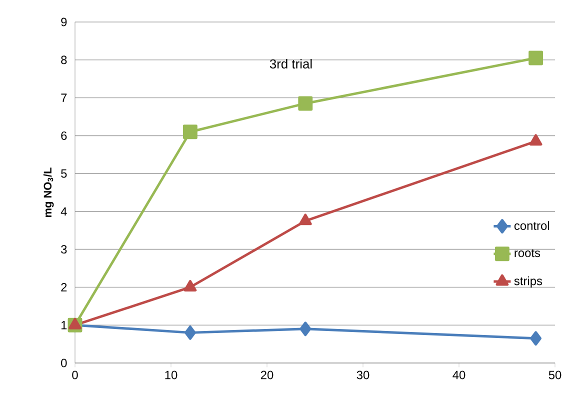  I want to click on text: 3rd trial, so click(291, 64).